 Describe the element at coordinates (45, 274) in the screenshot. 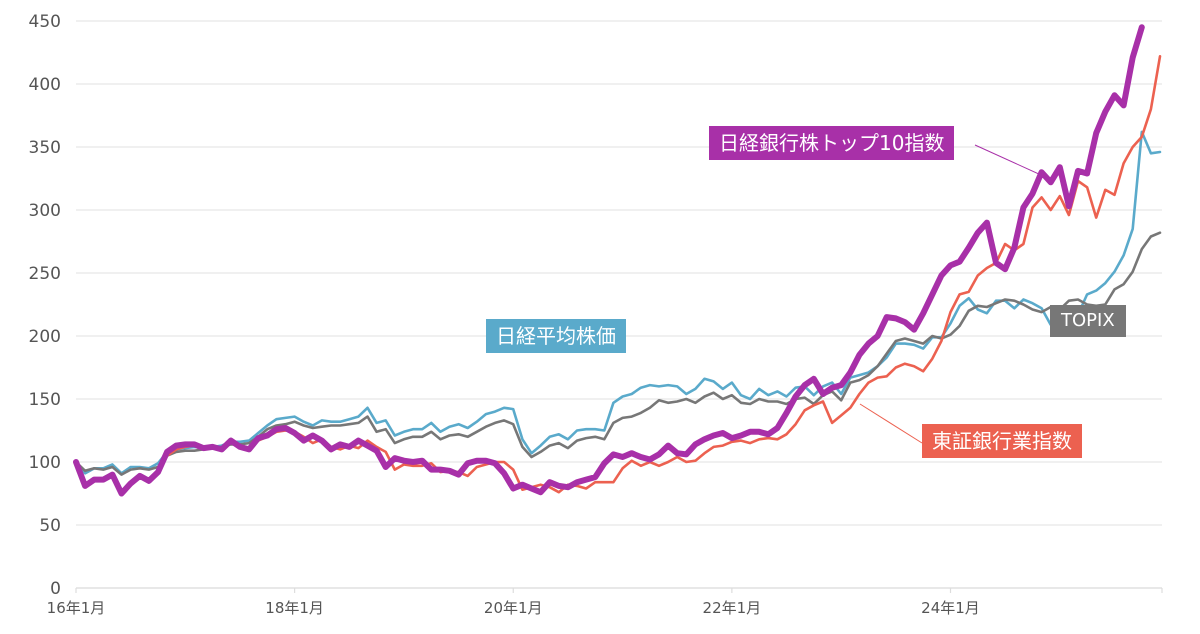

I see `y-tick-label: 250` at that location.